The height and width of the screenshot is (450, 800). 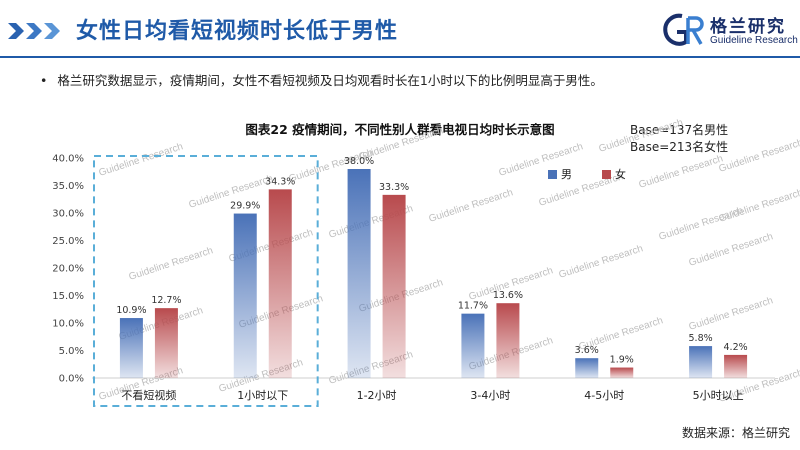 What do you see at coordinates (68, 241) in the screenshot?
I see `y-tick-label: 25.0%` at bounding box center [68, 241].